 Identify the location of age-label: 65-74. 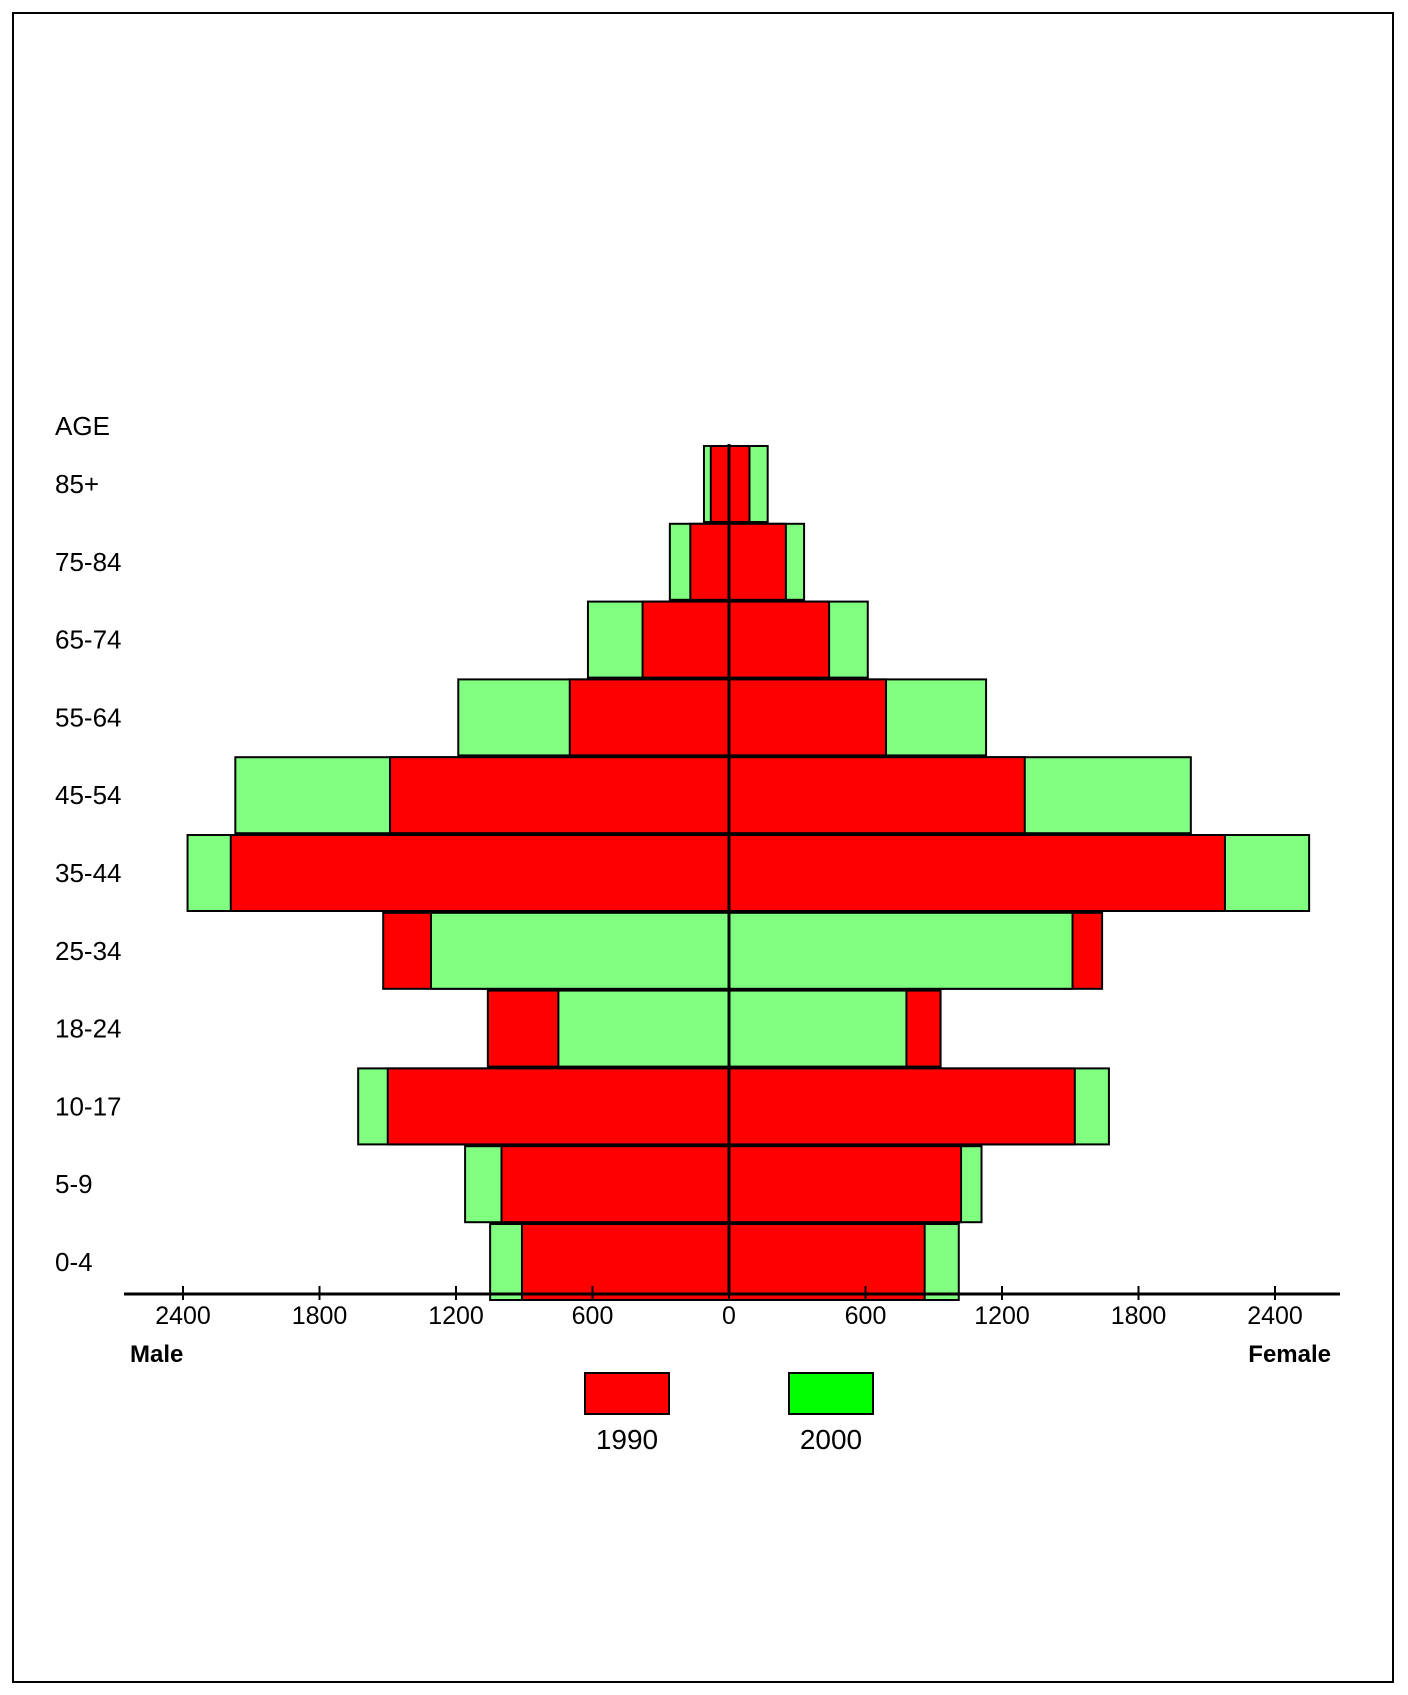
(88, 640).